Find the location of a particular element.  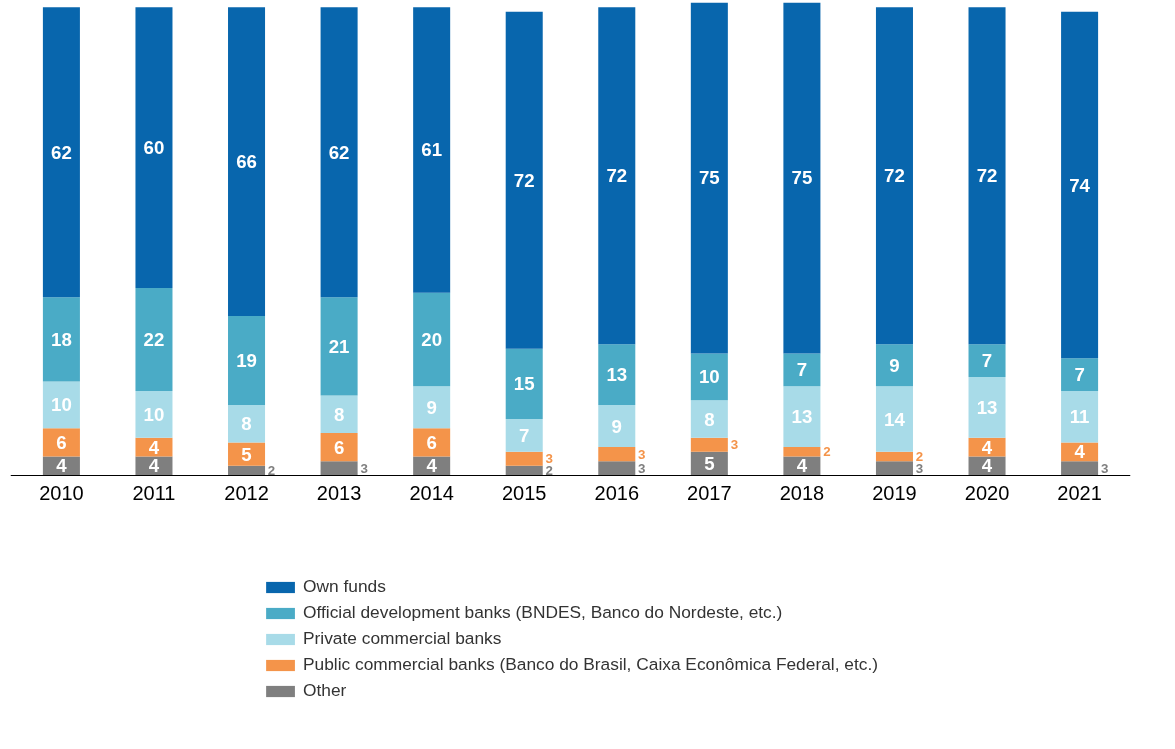

data-label: 22 is located at coordinates (154, 339).